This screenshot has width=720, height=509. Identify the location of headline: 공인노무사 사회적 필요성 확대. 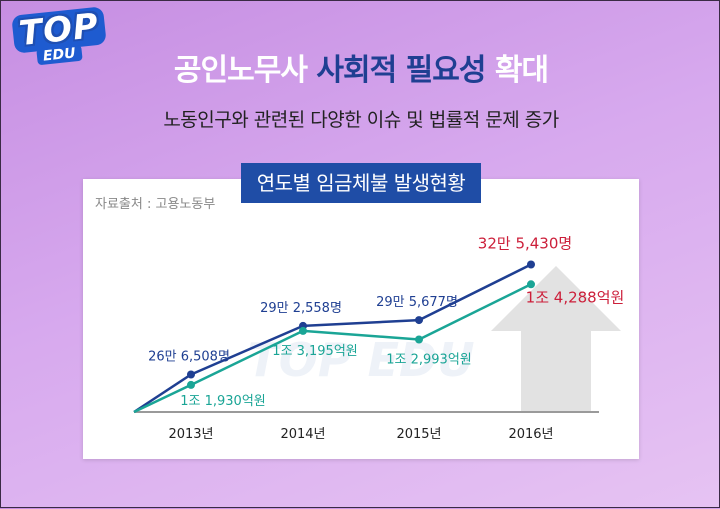
(360, 67).